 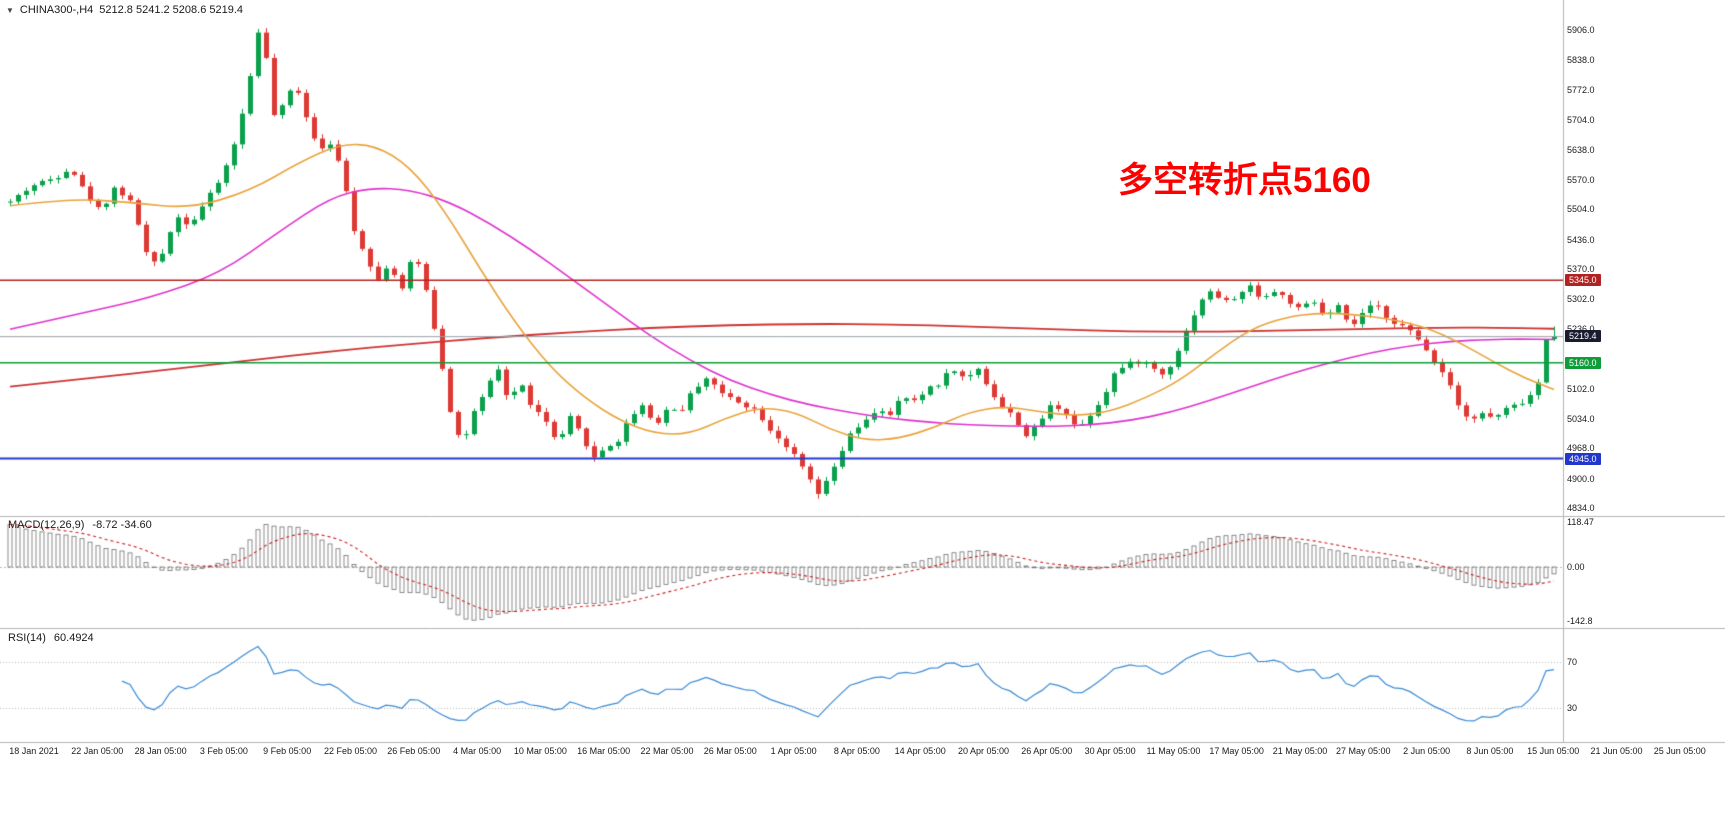 I want to click on time-axis-label: 21 May 05:00, so click(x=1300, y=751).